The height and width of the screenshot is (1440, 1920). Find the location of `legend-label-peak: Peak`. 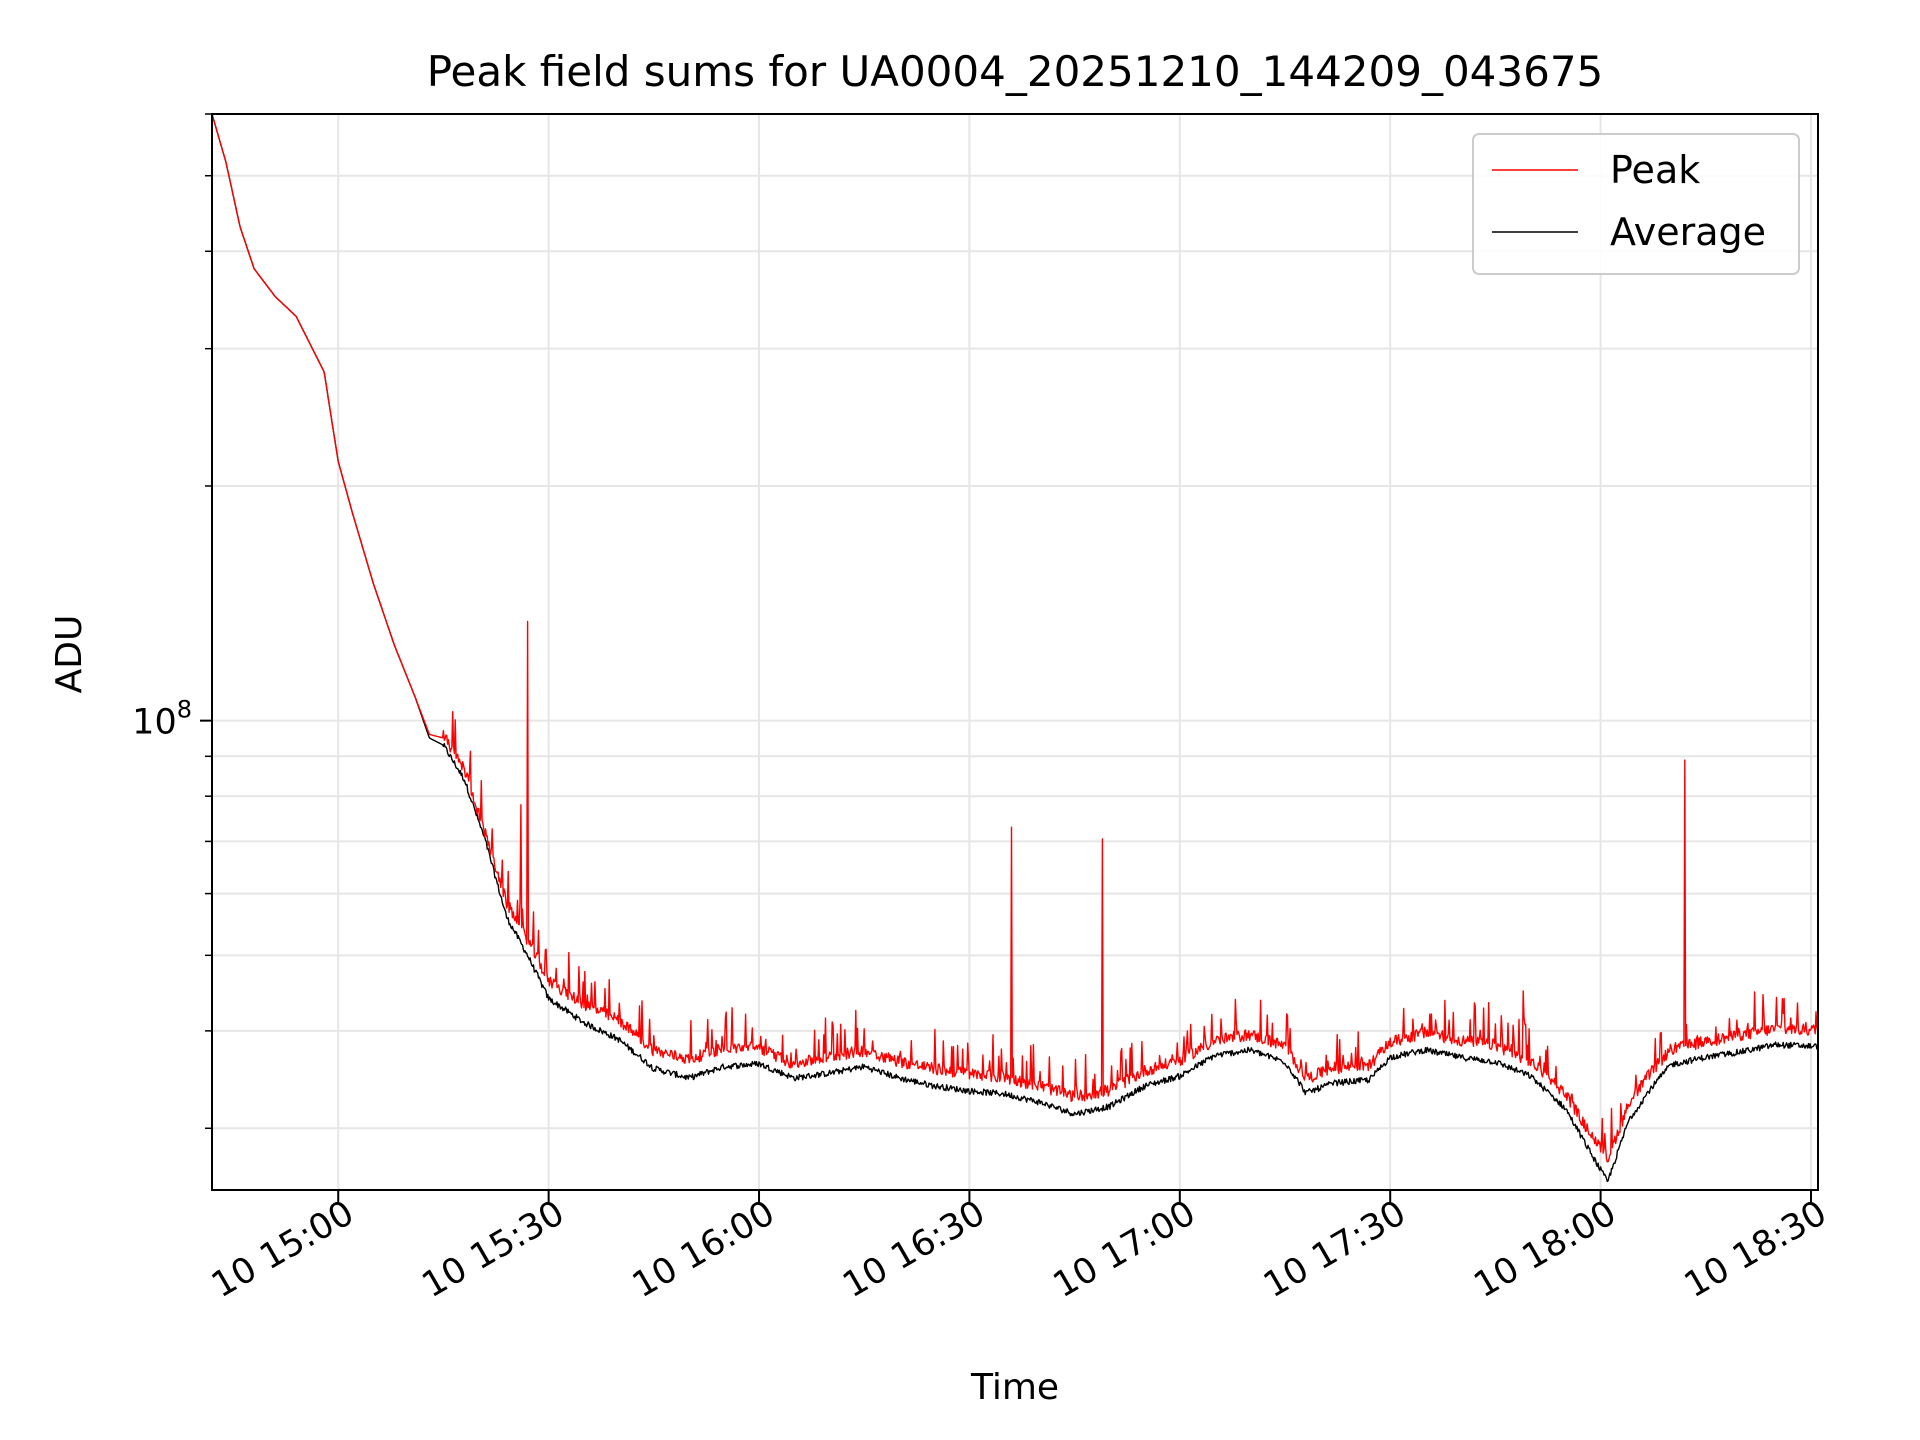

legend-label-peak: Peak is located at coordinates (1655, 170).